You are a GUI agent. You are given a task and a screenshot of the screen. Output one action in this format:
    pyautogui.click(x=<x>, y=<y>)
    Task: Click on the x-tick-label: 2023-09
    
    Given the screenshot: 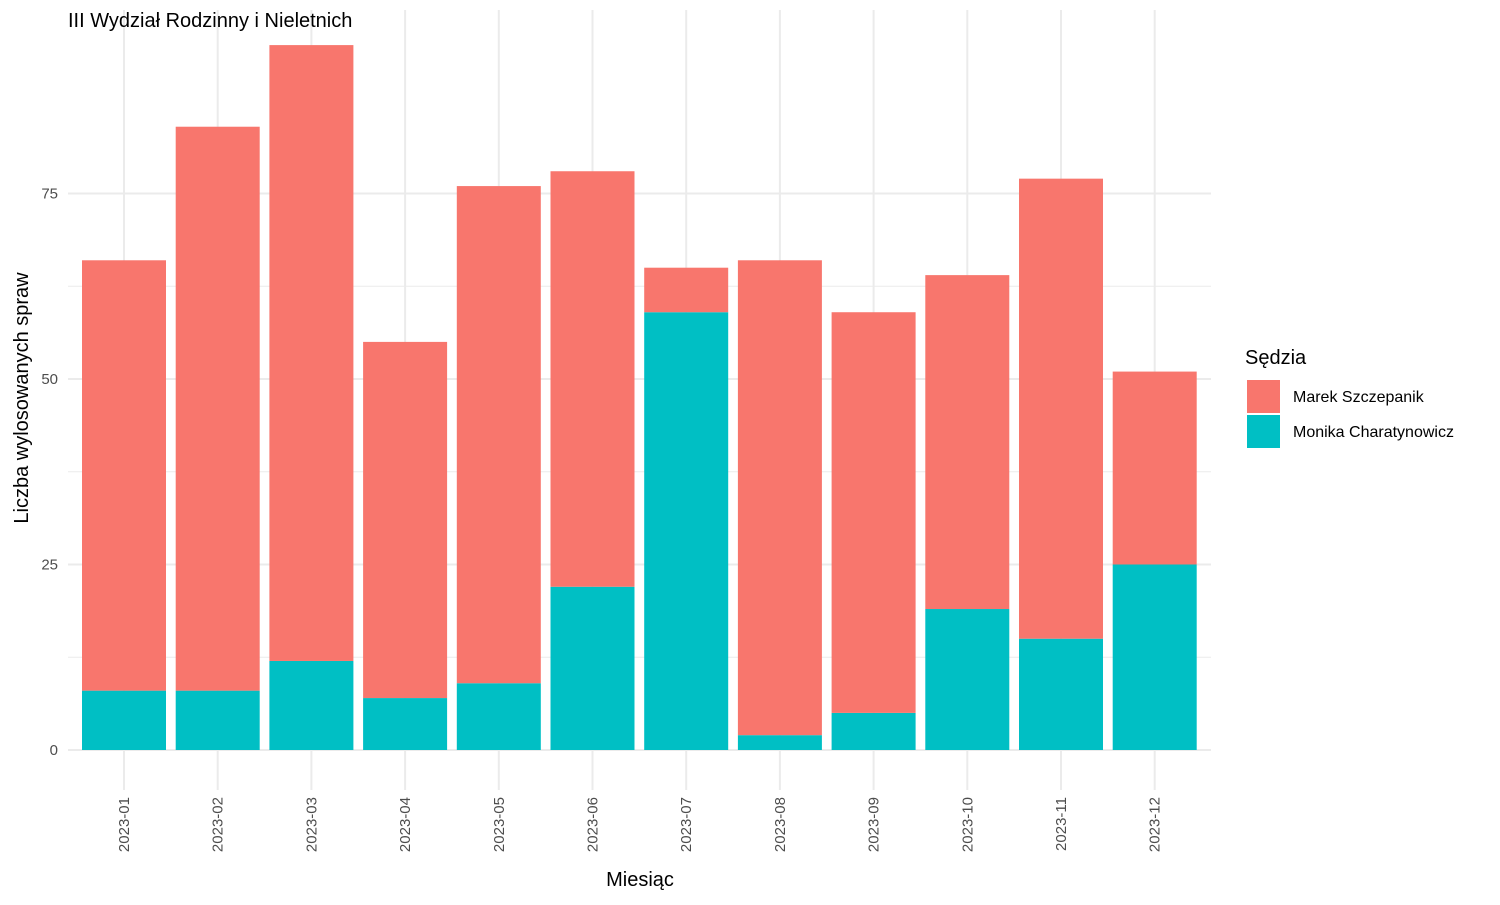 What is the action you would take?
    pyautogui.click(x=874, y=824)
    